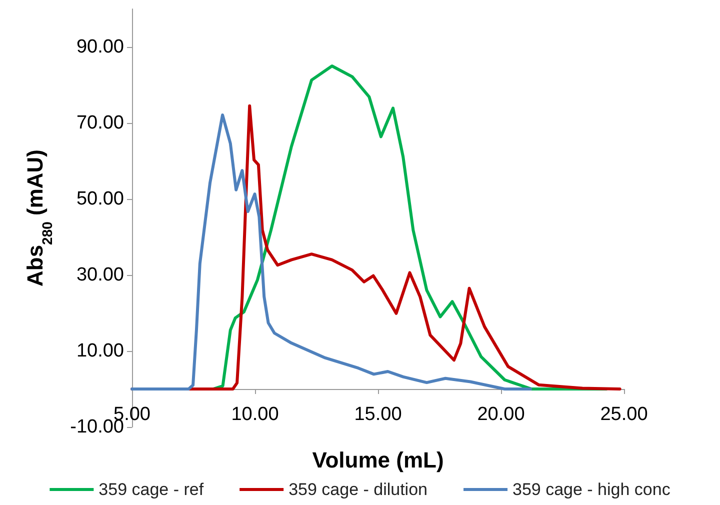 The image size is (720, 505). What do you see at coordinates (624, 414) in the screenshot?
I see `x-tick-label: 25.00` at bounding box center [624, 414].